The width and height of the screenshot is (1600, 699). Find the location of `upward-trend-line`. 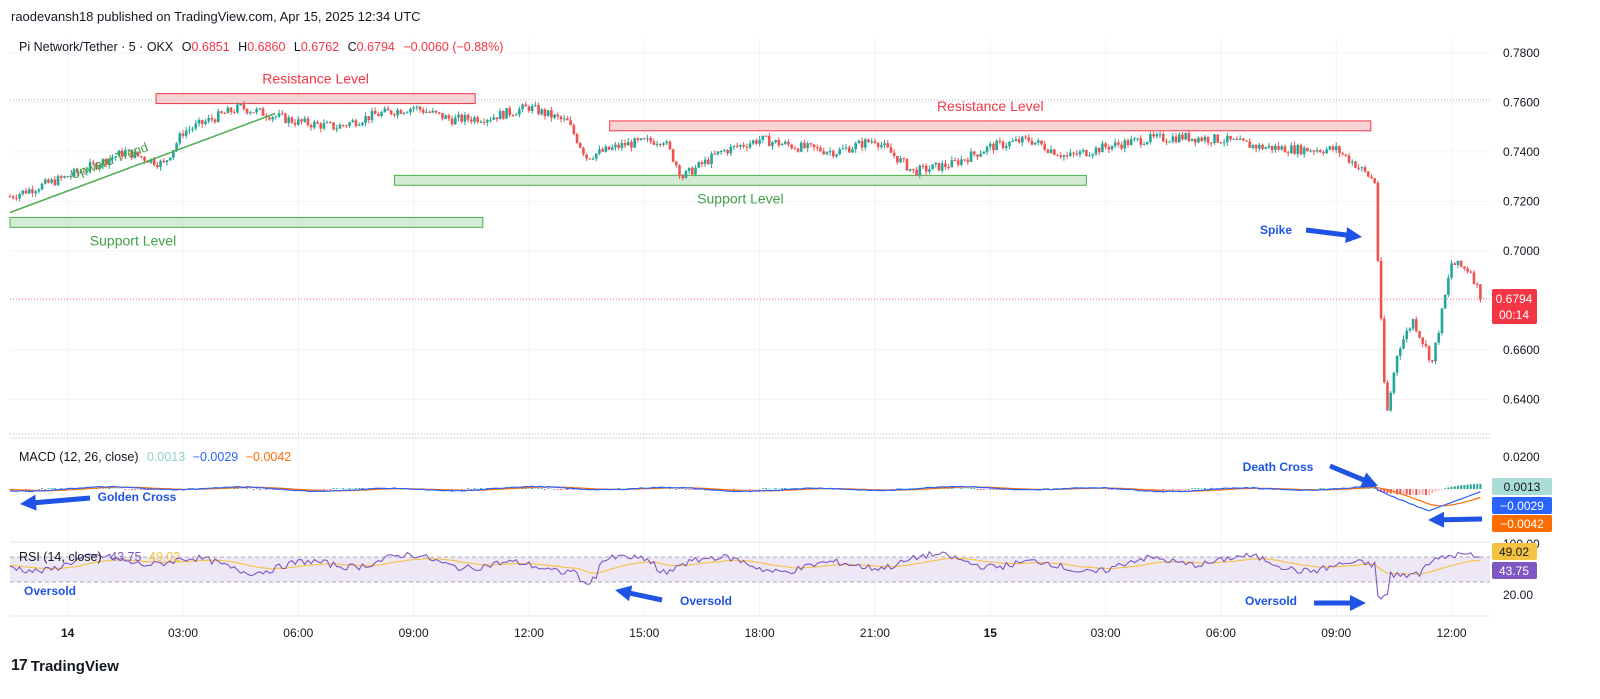

upward-trend-line is located at coordinates (142, 163).